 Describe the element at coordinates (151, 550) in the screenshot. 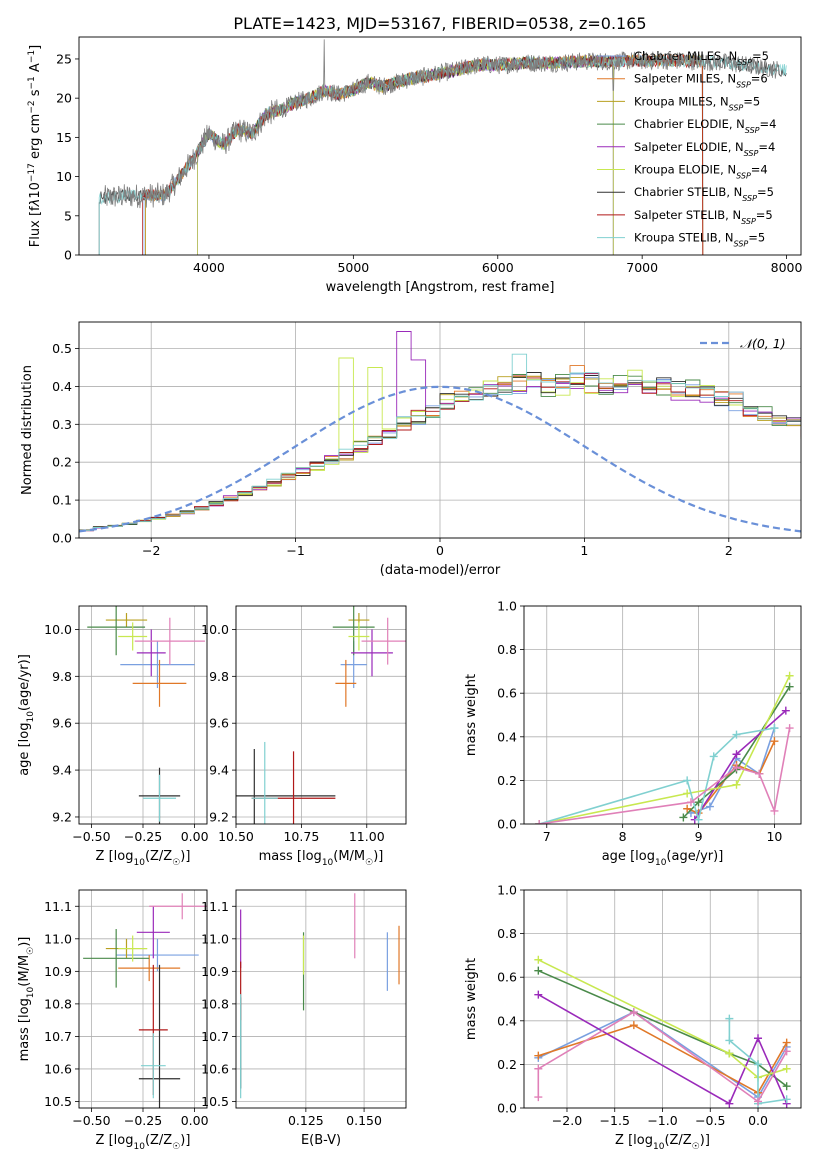

I see `x-tick-label: −2` at that location.